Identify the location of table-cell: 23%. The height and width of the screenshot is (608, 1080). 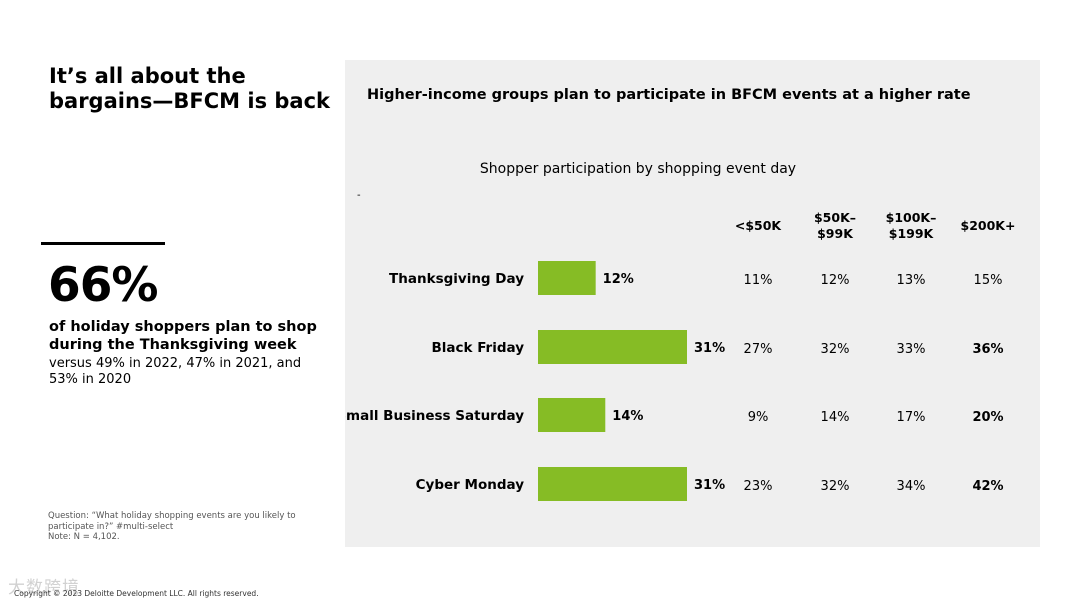
(758, 486).